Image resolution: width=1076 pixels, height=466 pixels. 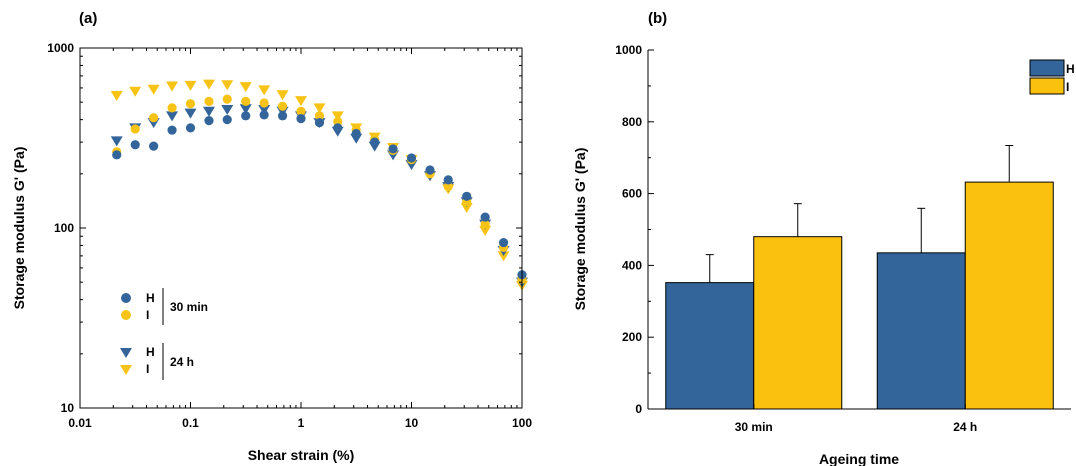 I want to click on legend-marker-i-24h, so click(x=126, y=370).